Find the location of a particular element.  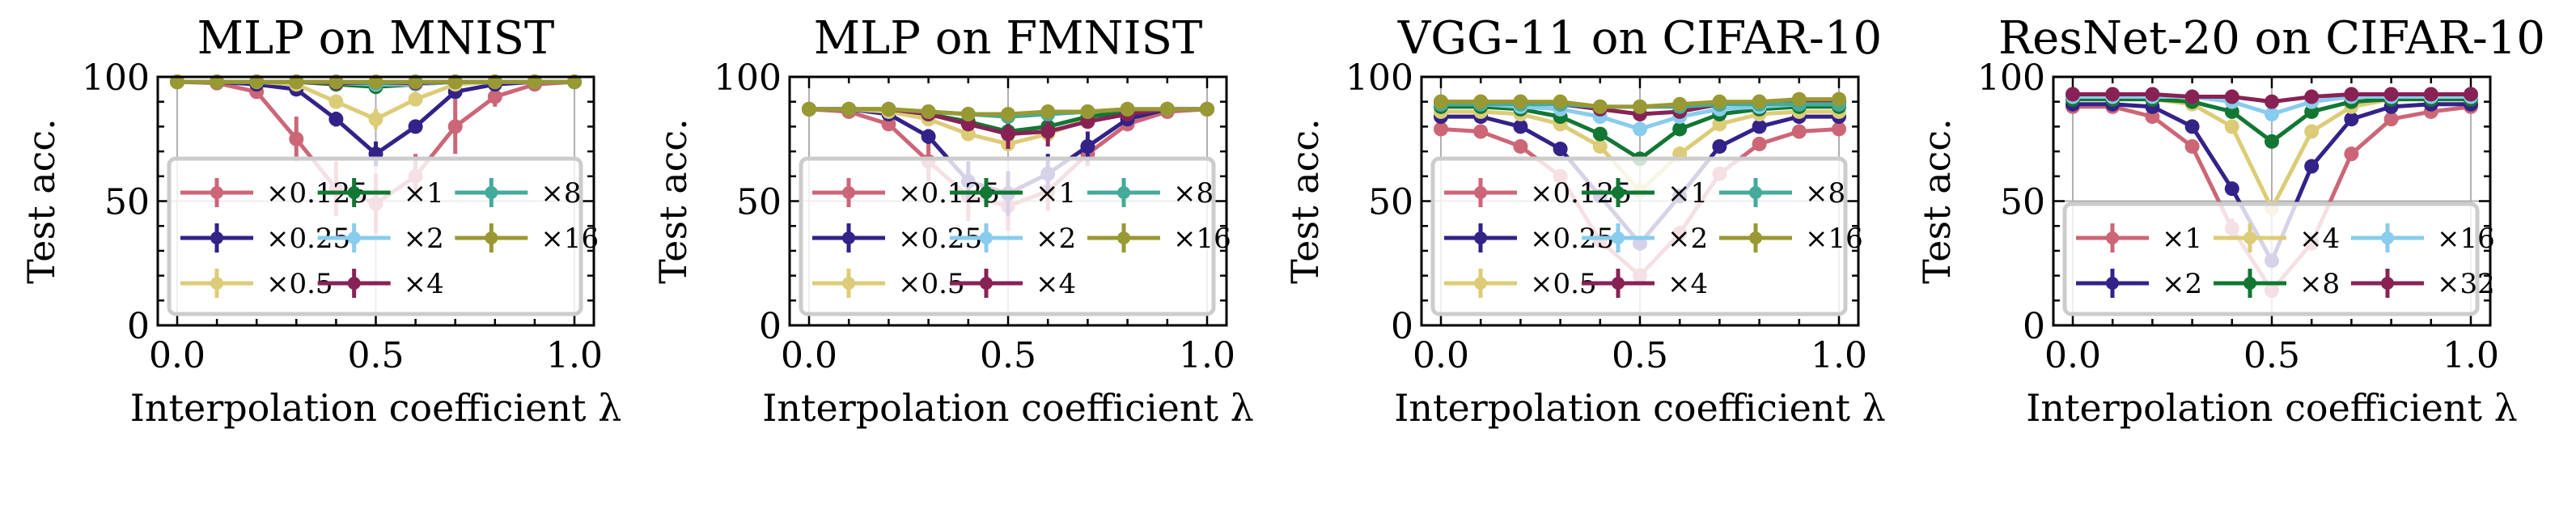

chart-title: MLP on MNIST is located at coordinates (376, 38).